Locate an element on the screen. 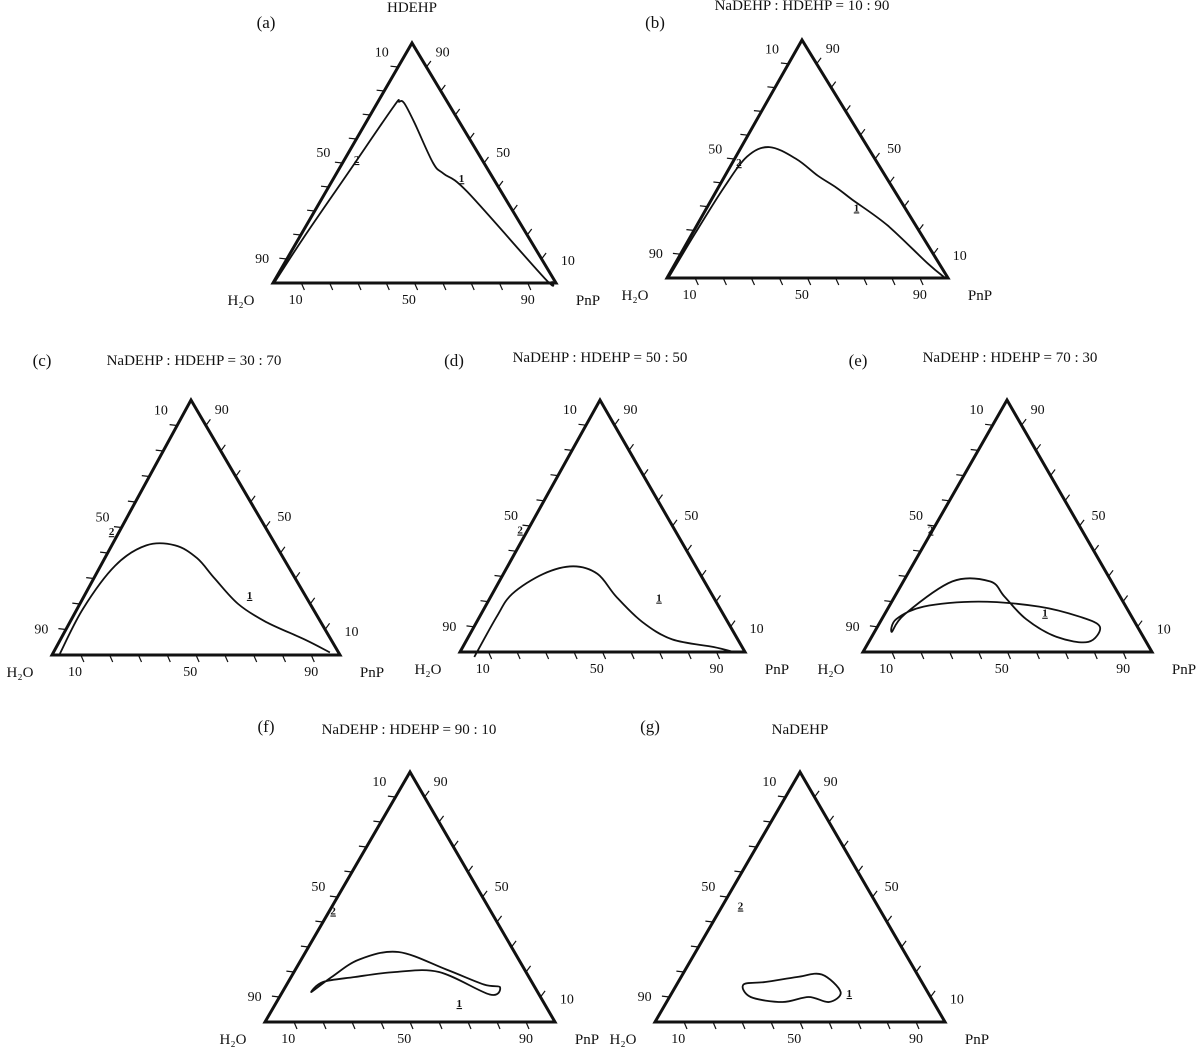 The width and height of the screenshot is (1200, 1051). panel-letter-c: (c) is located at coordinates (42, 360).